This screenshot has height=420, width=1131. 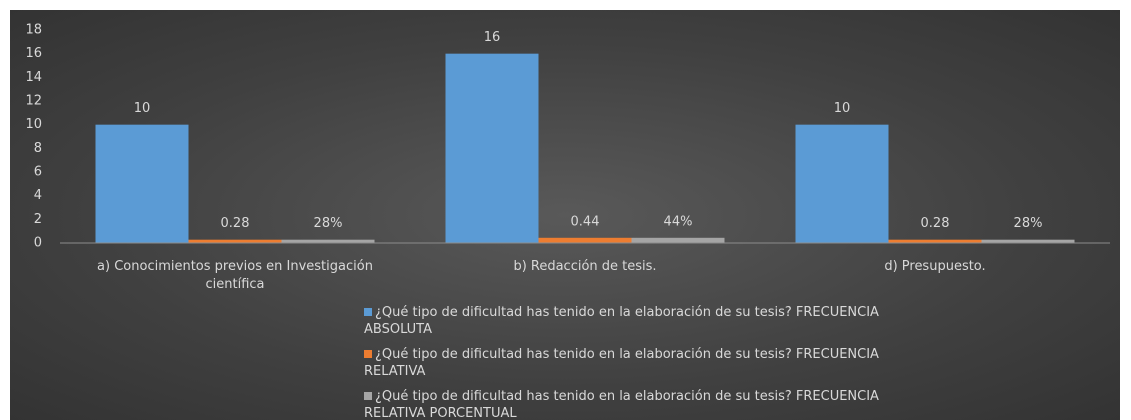 What do you see at coordinates (678, 221) in the screenshot?
I see `data-label: 44%` at bounding box center [678, 221].